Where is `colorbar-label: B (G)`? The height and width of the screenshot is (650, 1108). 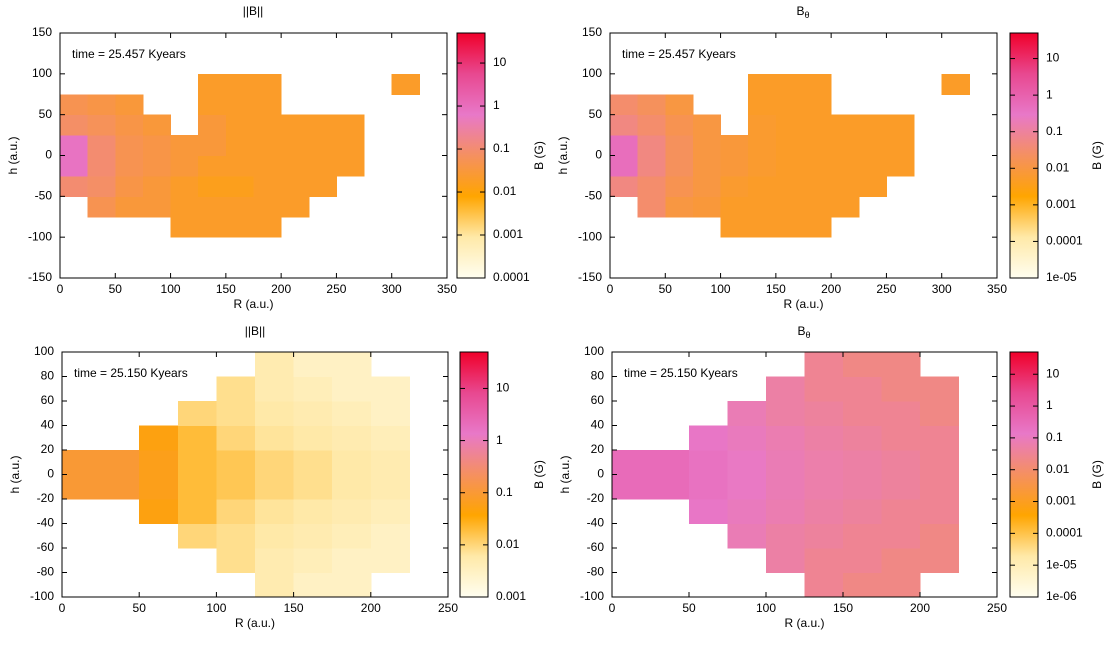
colorbar-label: B (G) is located at coordinates (539, 474).